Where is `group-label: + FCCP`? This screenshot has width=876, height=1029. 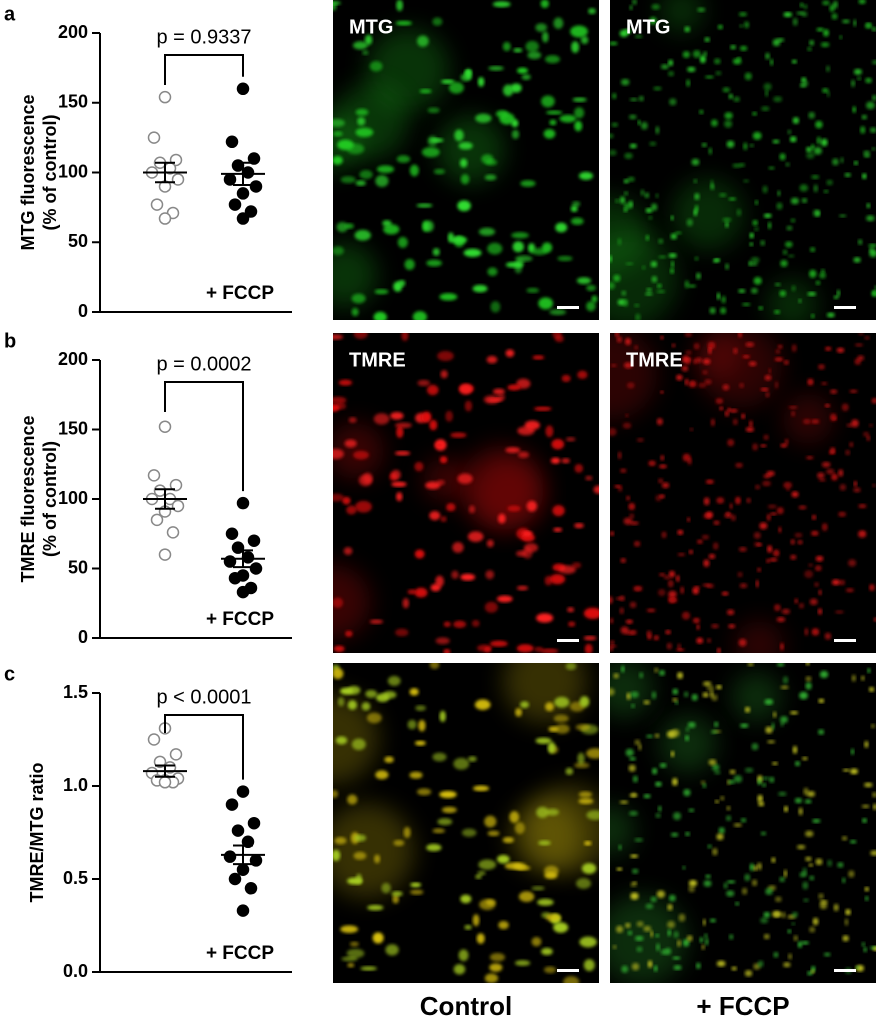
group-label: + FCCP is located at coordinates (240, 953).